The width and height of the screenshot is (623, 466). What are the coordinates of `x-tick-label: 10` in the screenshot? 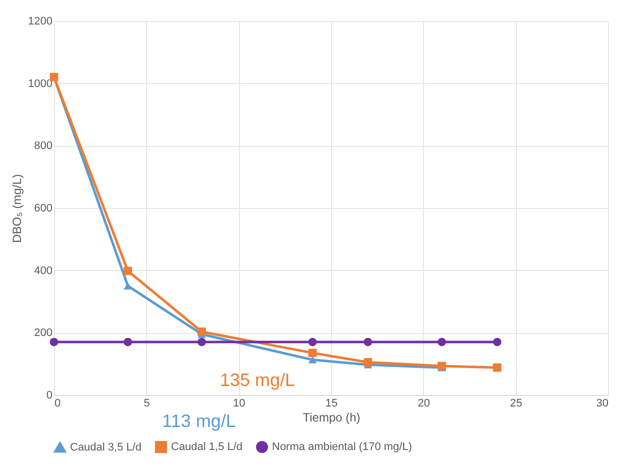 It's located at (239, 404).